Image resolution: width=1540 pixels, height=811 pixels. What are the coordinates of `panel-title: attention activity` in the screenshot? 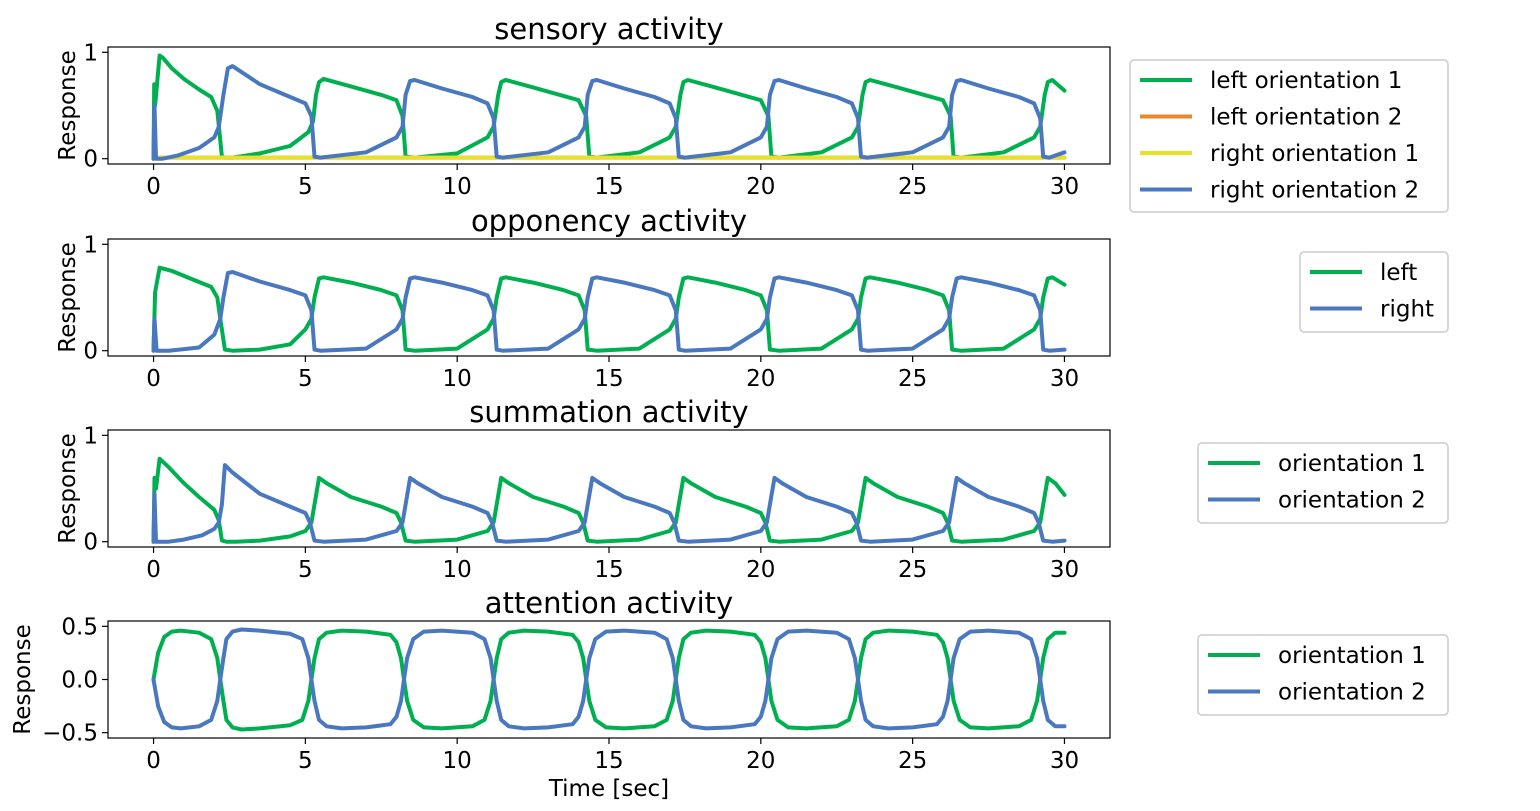 It's located at (609, 603).